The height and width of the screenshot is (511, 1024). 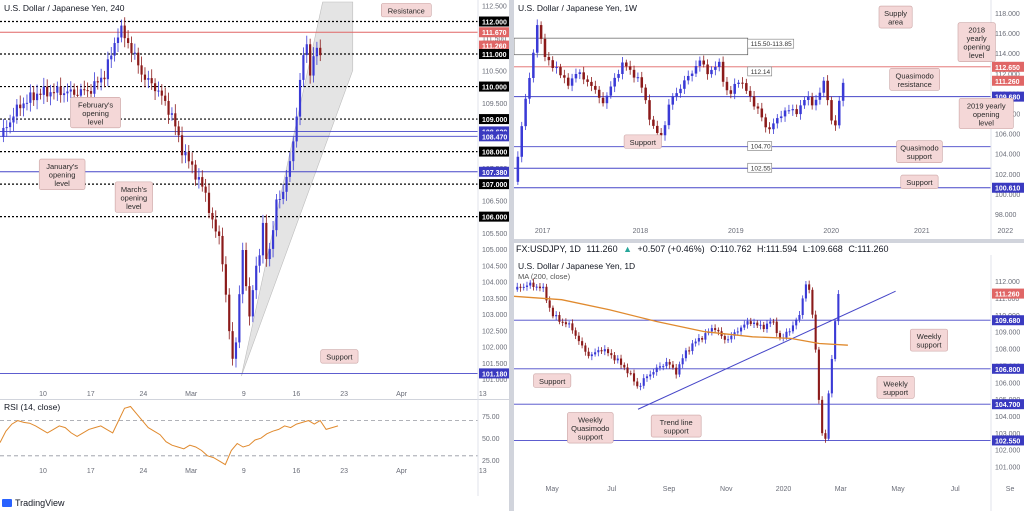 What do you see at coordinates (726, 489) in the screenshot?
I see `x-tick-label: Nov` at bounding box center [726, 489].